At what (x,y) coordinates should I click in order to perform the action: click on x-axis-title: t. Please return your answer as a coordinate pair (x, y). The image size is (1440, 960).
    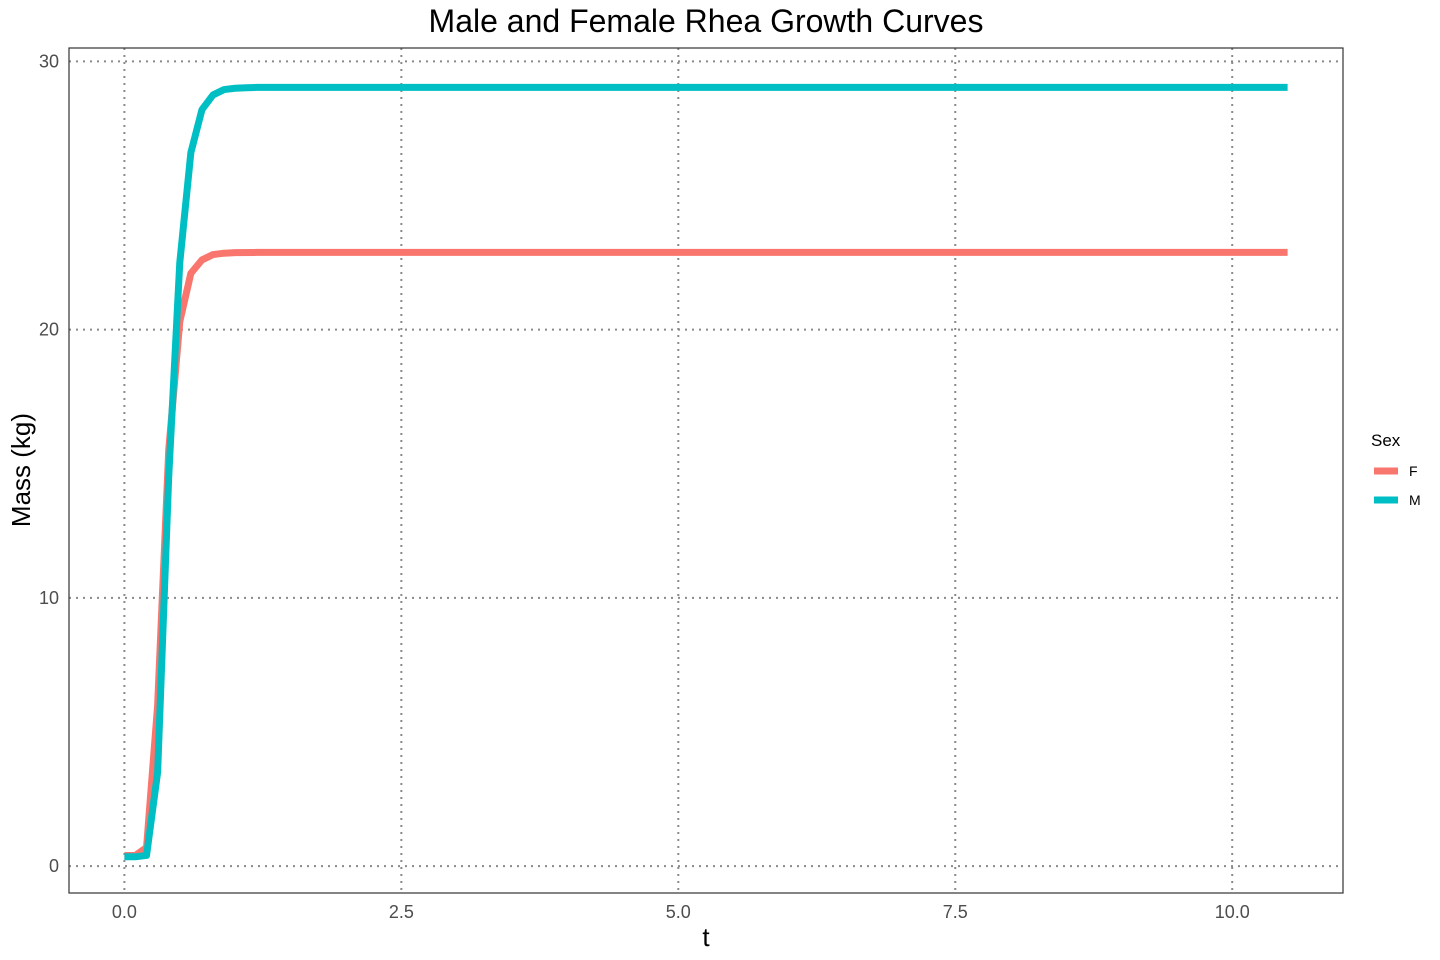
    Looking at the image, I should click on (706, 937).